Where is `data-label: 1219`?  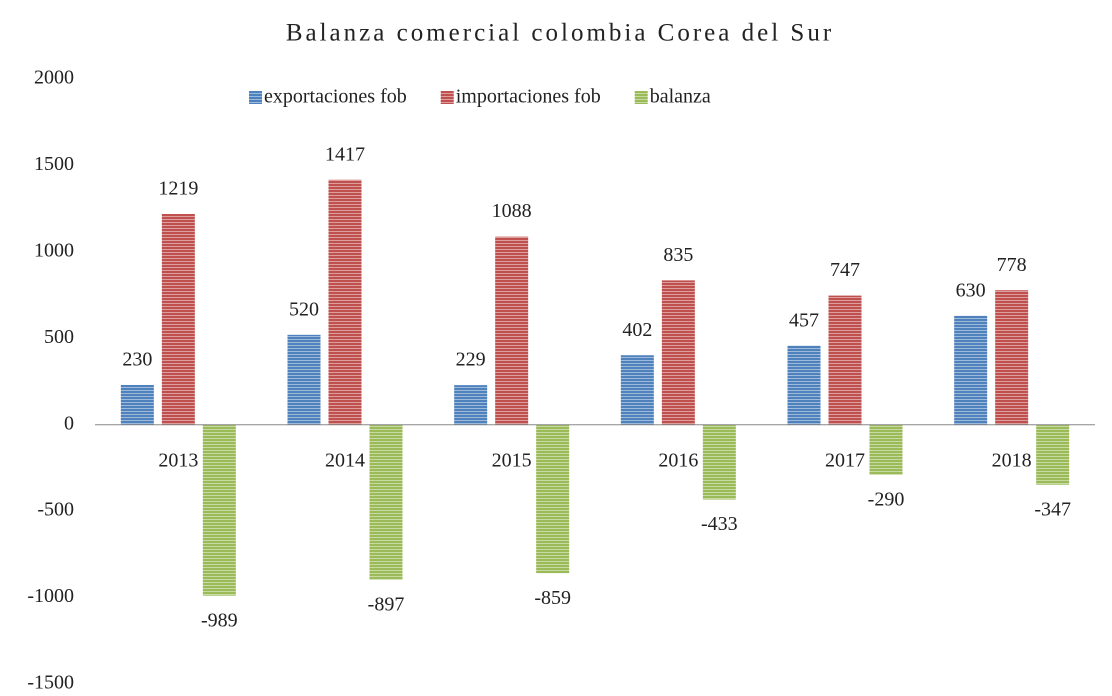
data-label: 1219 is located at coordinates (178, 189).